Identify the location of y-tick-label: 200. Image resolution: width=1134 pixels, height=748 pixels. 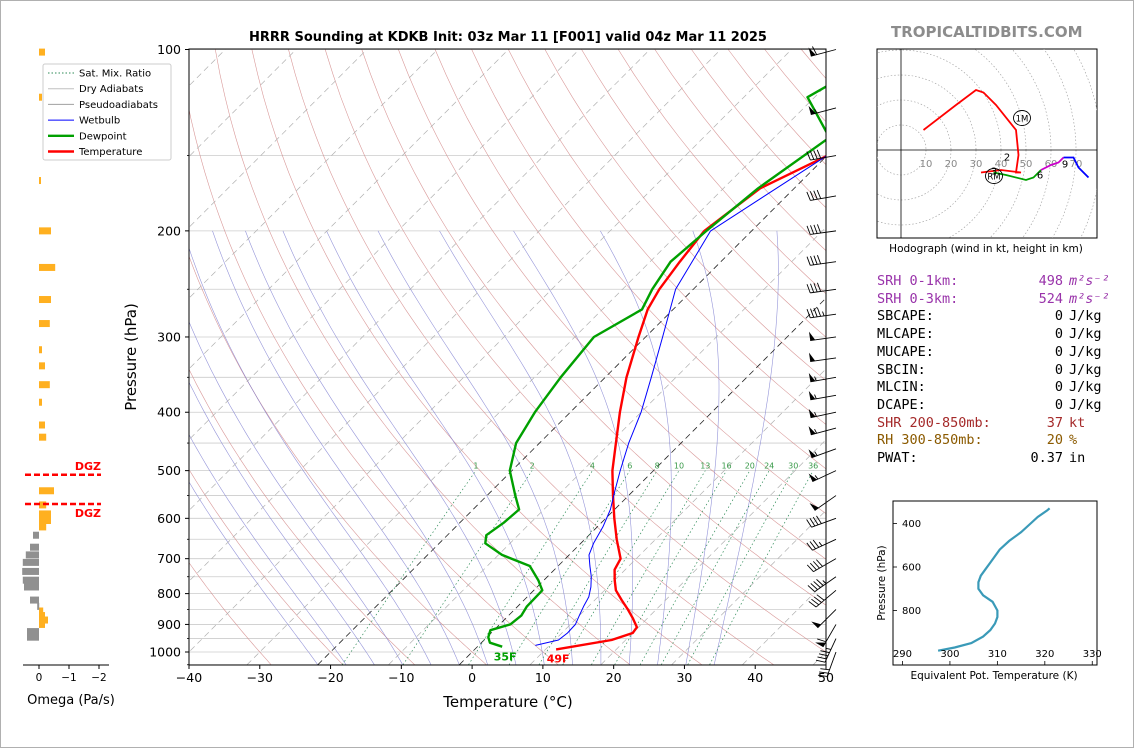
(169, 230).